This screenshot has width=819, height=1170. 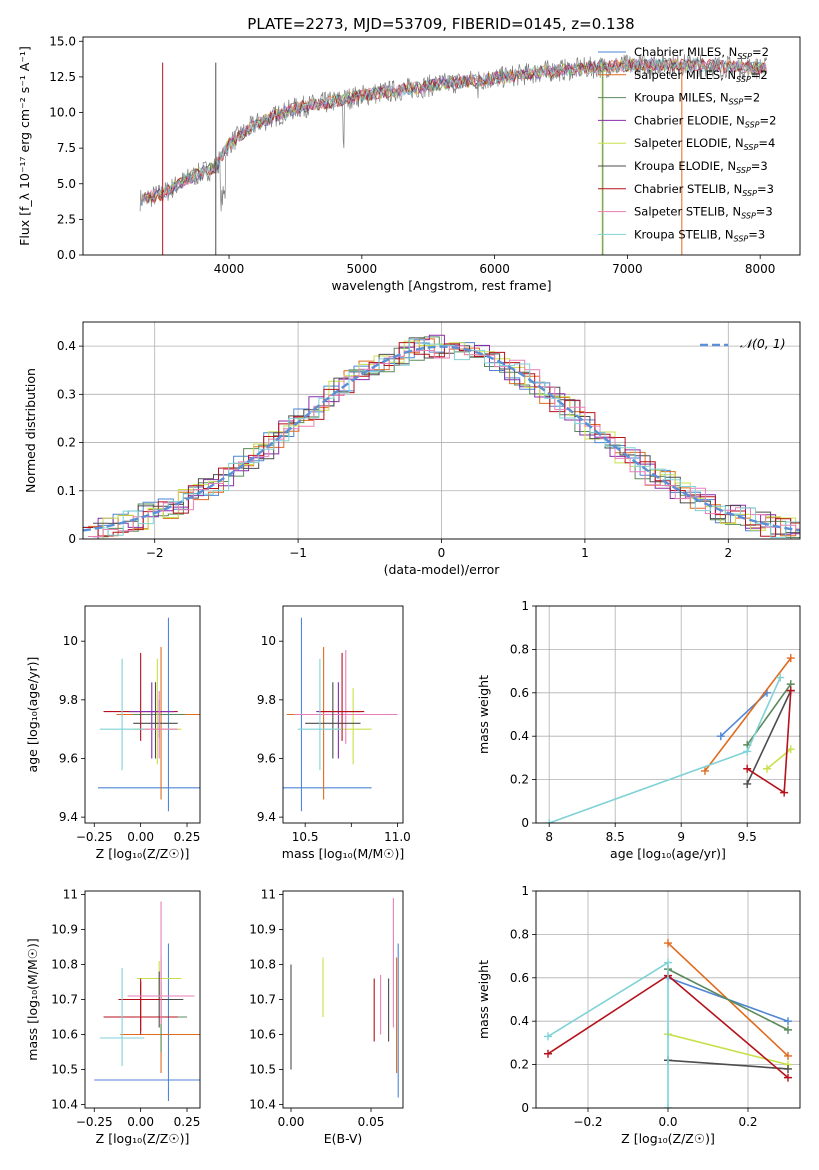 I want to click on y-tick-label: 9.4, so click(x=266, y=817).